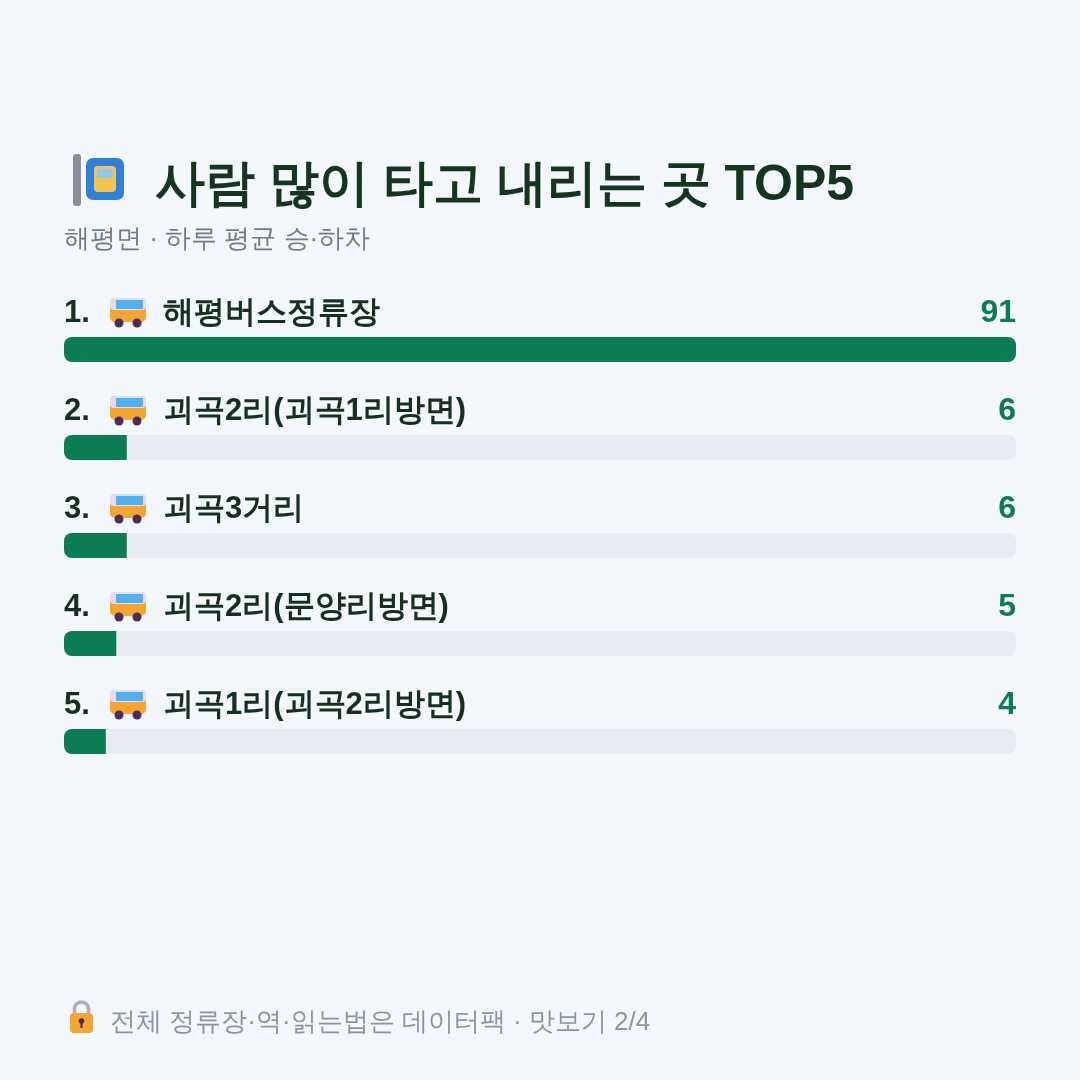  Describe the element at coordinates (222, 311) in the screenshot. I see `category-label: 1. 해평버스정류장` at that location.